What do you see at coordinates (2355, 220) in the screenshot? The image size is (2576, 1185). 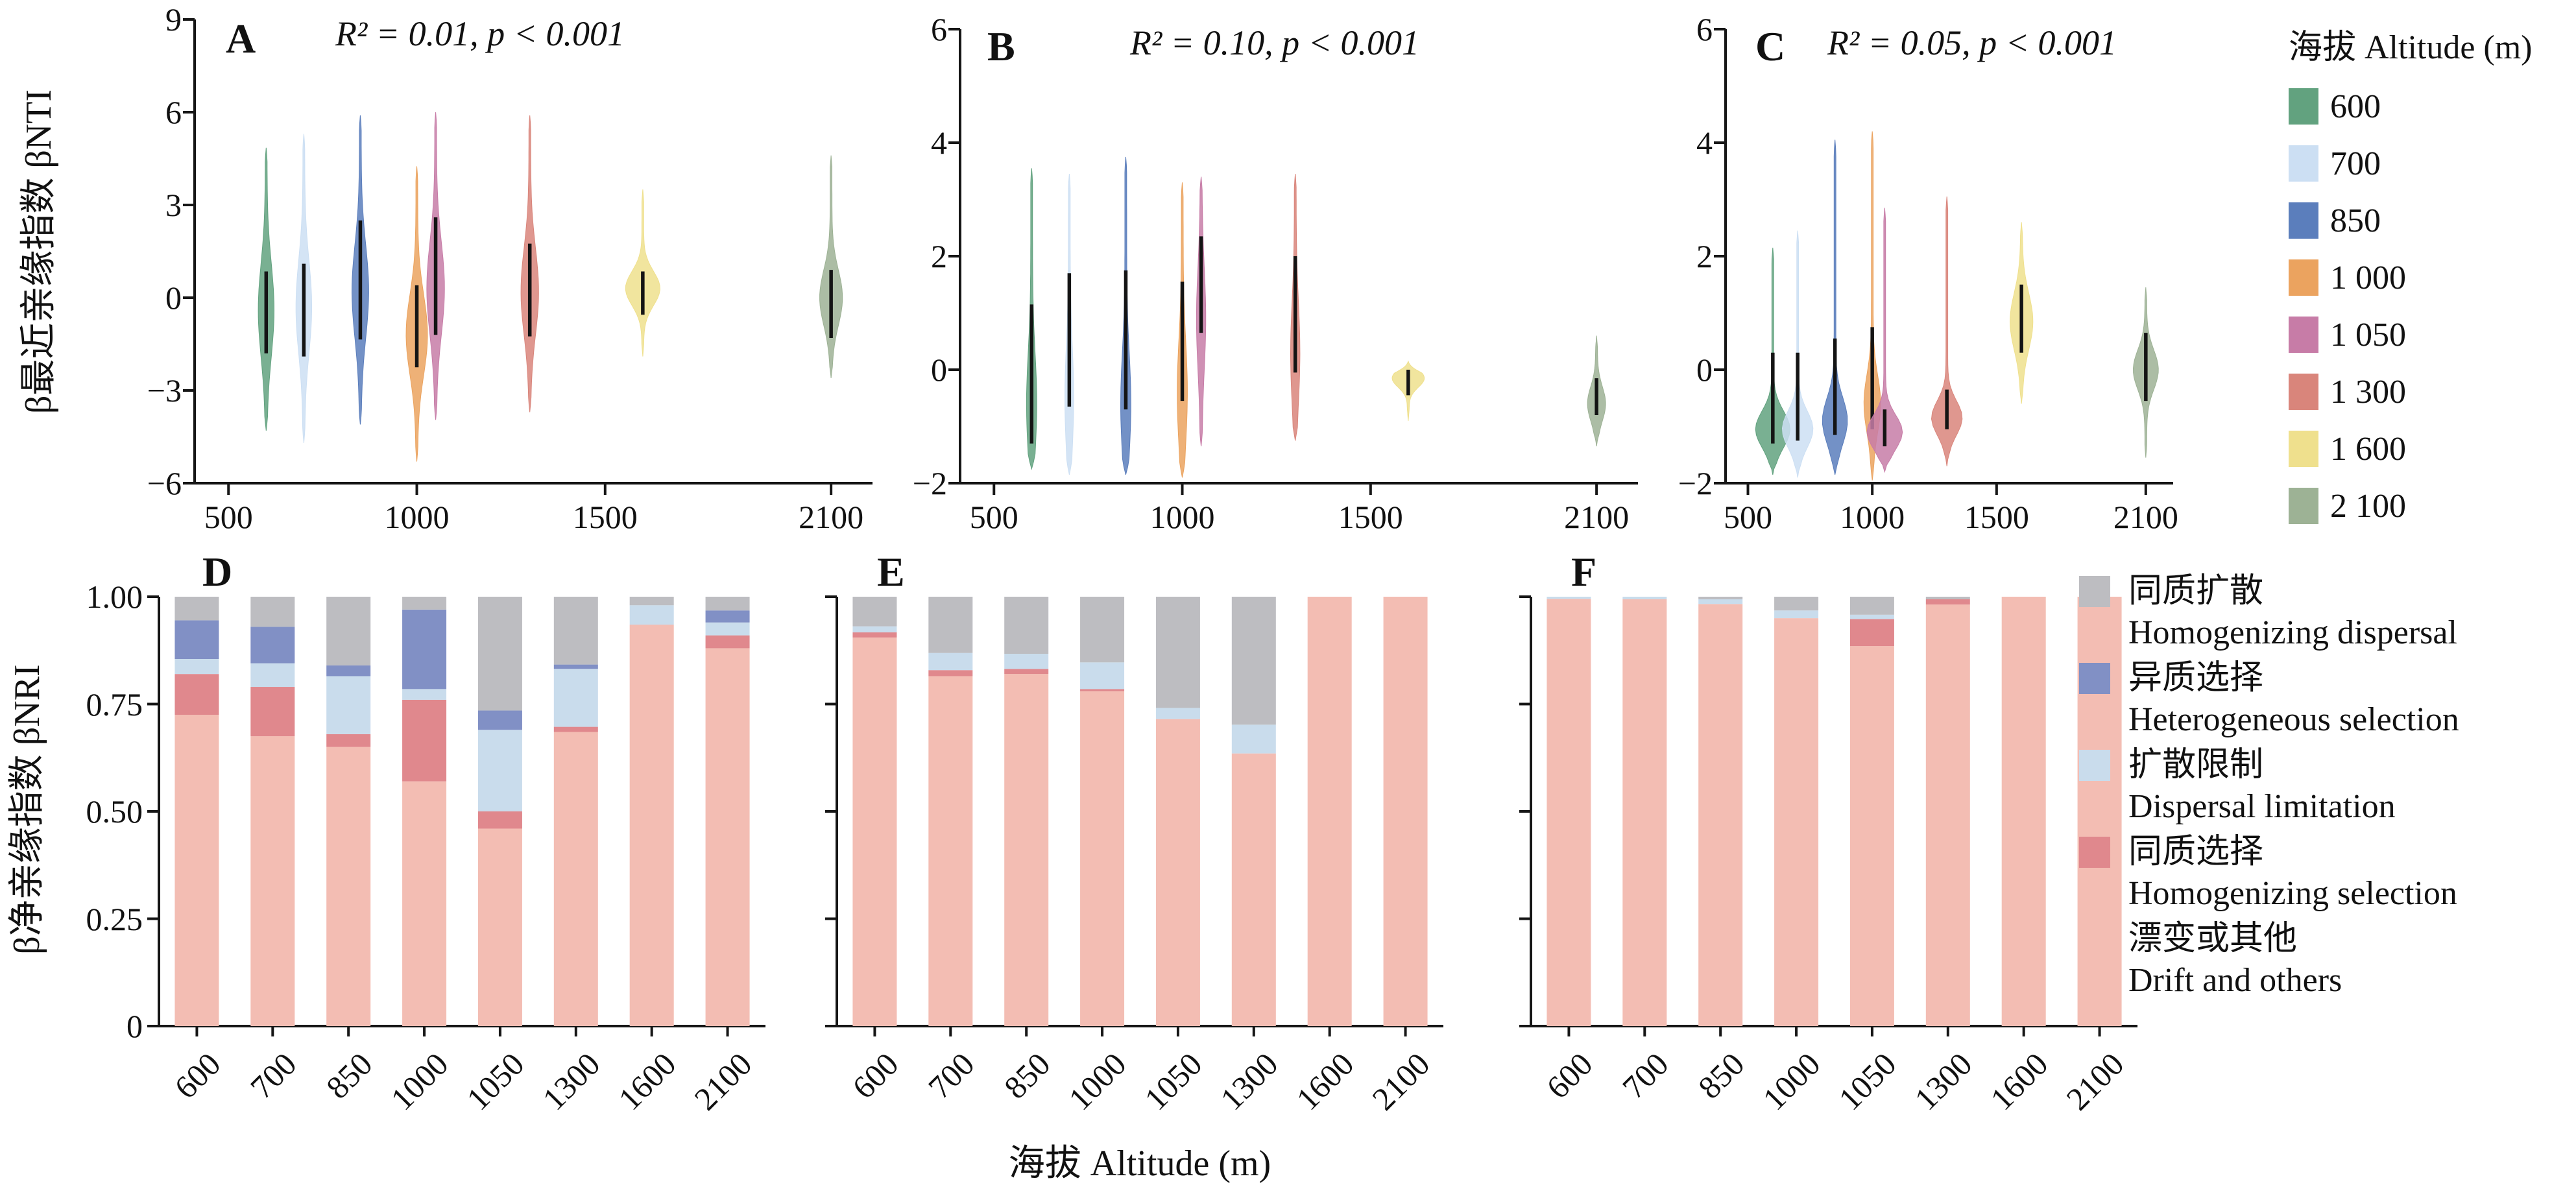 I see `legend-altitude-label: 850` at bounding box center [2355, 220].